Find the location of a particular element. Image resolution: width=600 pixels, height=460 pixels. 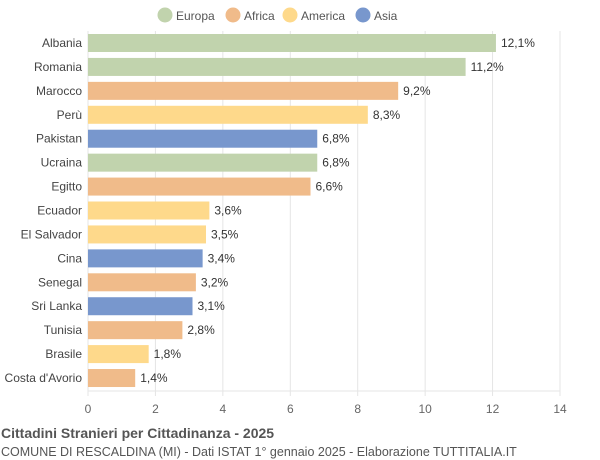

data-label: 3,4% is located at coordinates (222, 258).